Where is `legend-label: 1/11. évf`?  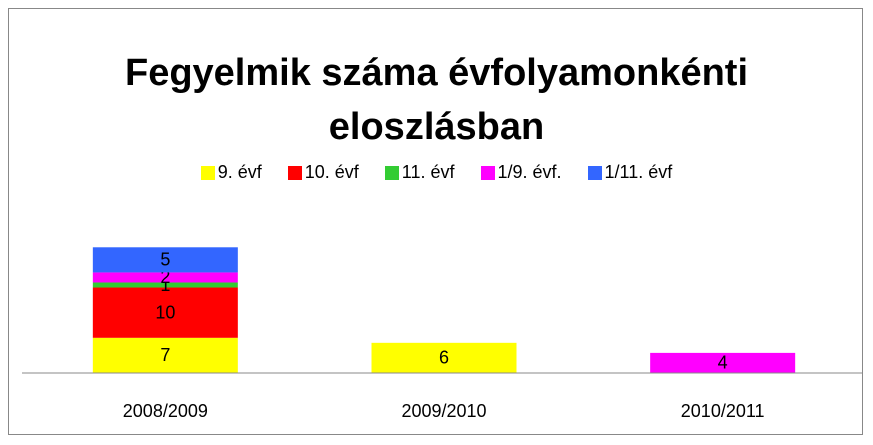
legend-label: 1/11. évf is located at coordinates (638, 172).